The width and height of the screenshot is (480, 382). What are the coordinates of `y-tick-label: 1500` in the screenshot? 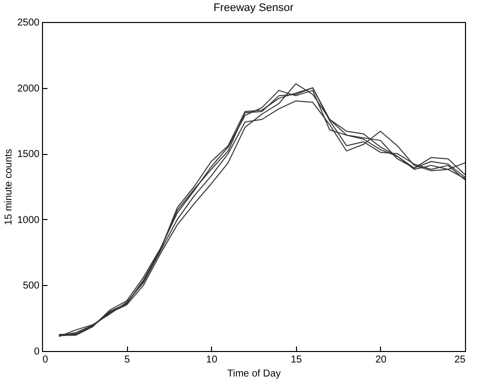 It's located at (28, 154).